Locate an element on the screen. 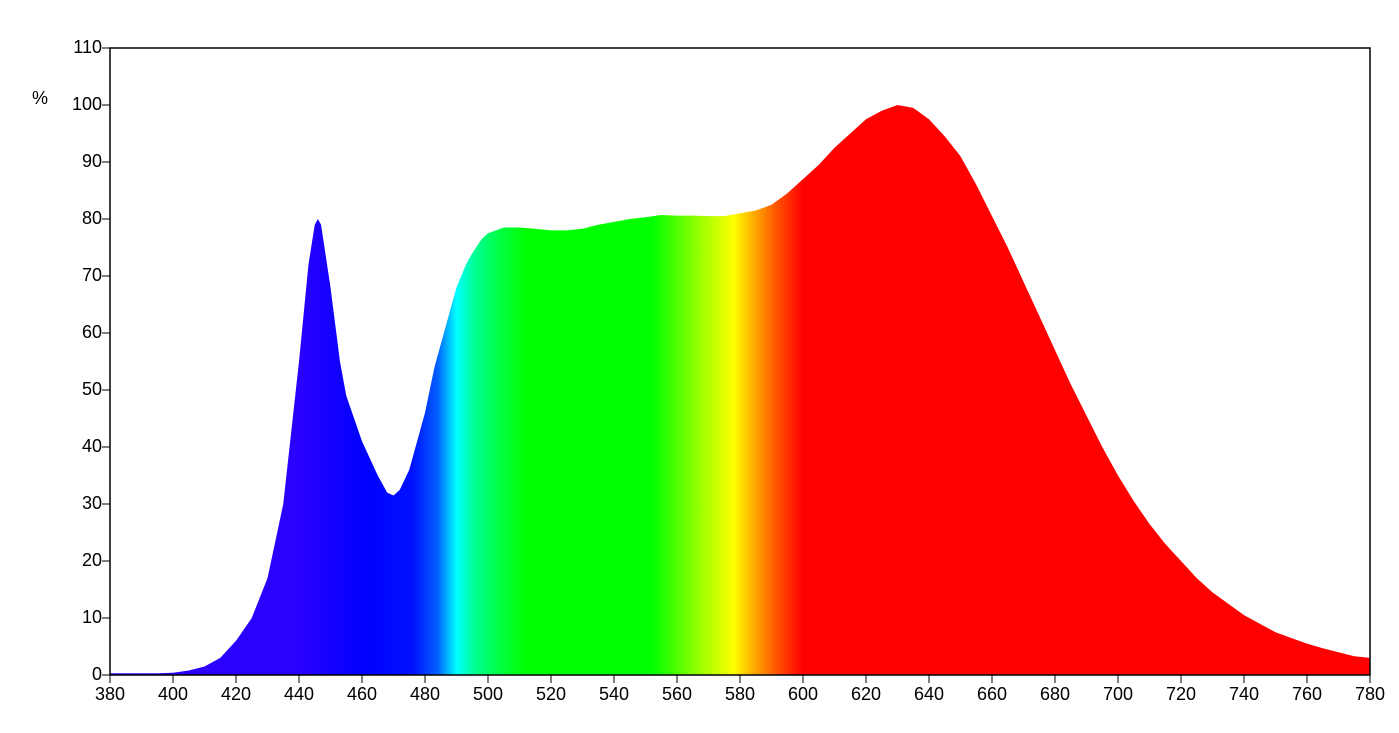 This screenshot has width=1399, height=733. y-tick-label: 30 is located at coordinates (92, 503).